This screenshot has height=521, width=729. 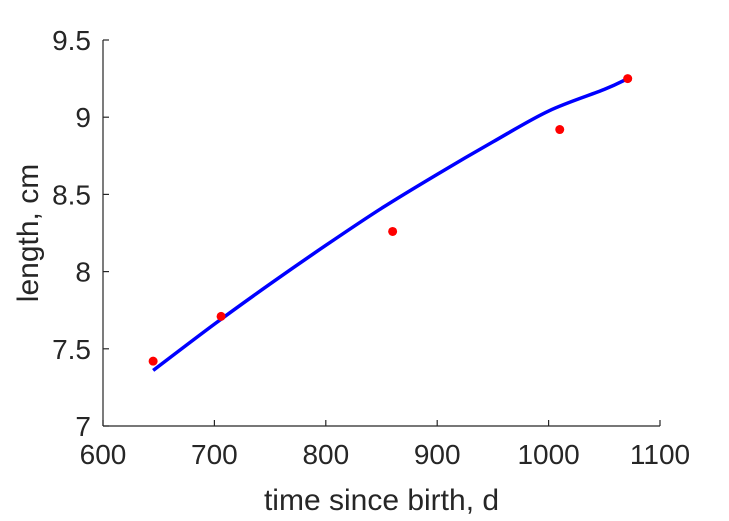 I want to click on x-tick-label: 900, so click(x=437, y=454).